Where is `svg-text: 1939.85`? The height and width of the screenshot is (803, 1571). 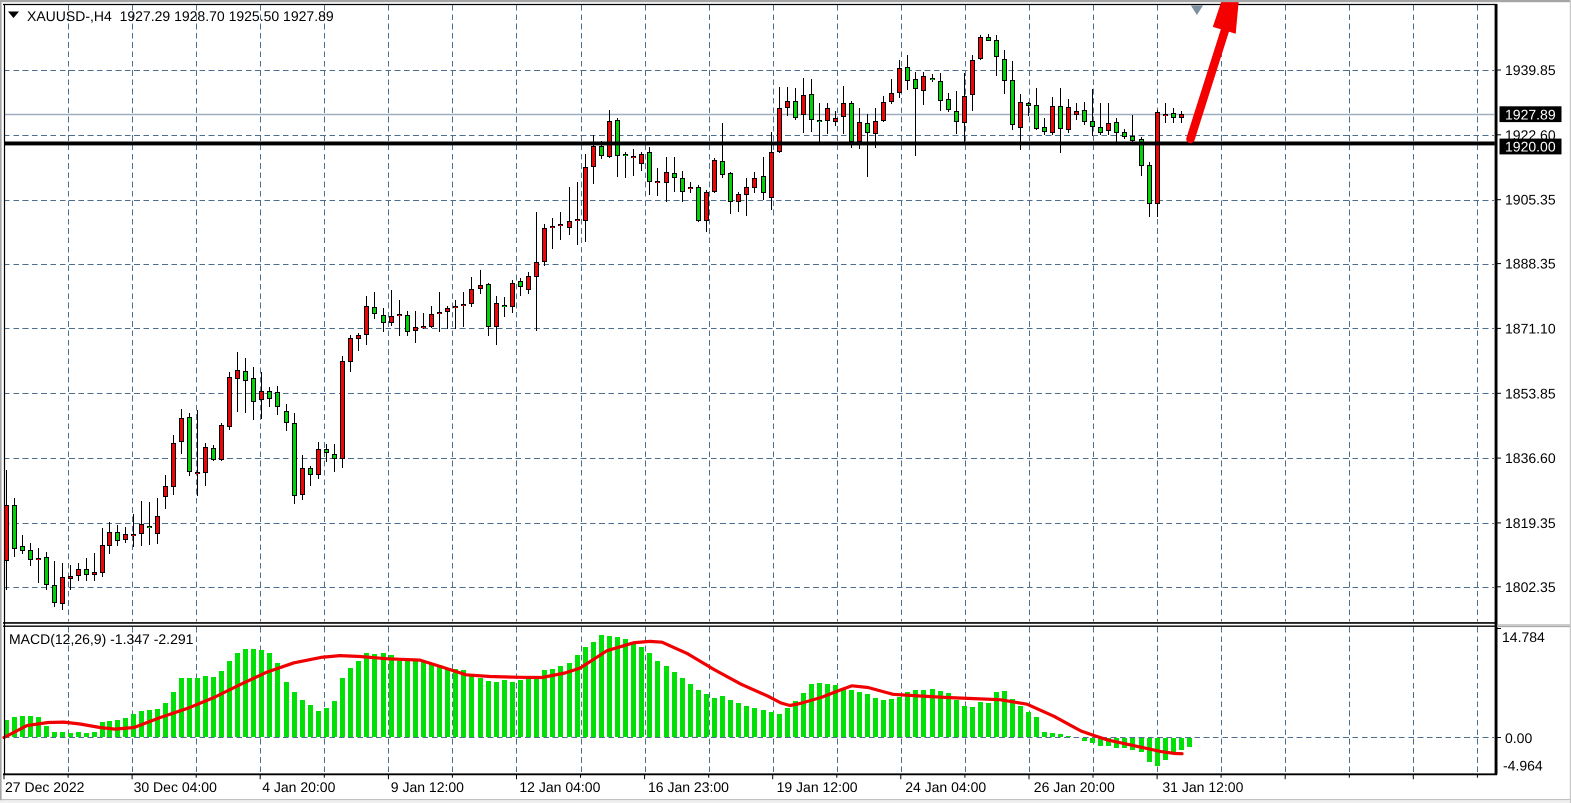
svg-text: 1939.85 is located at coordinates (1530, 70).